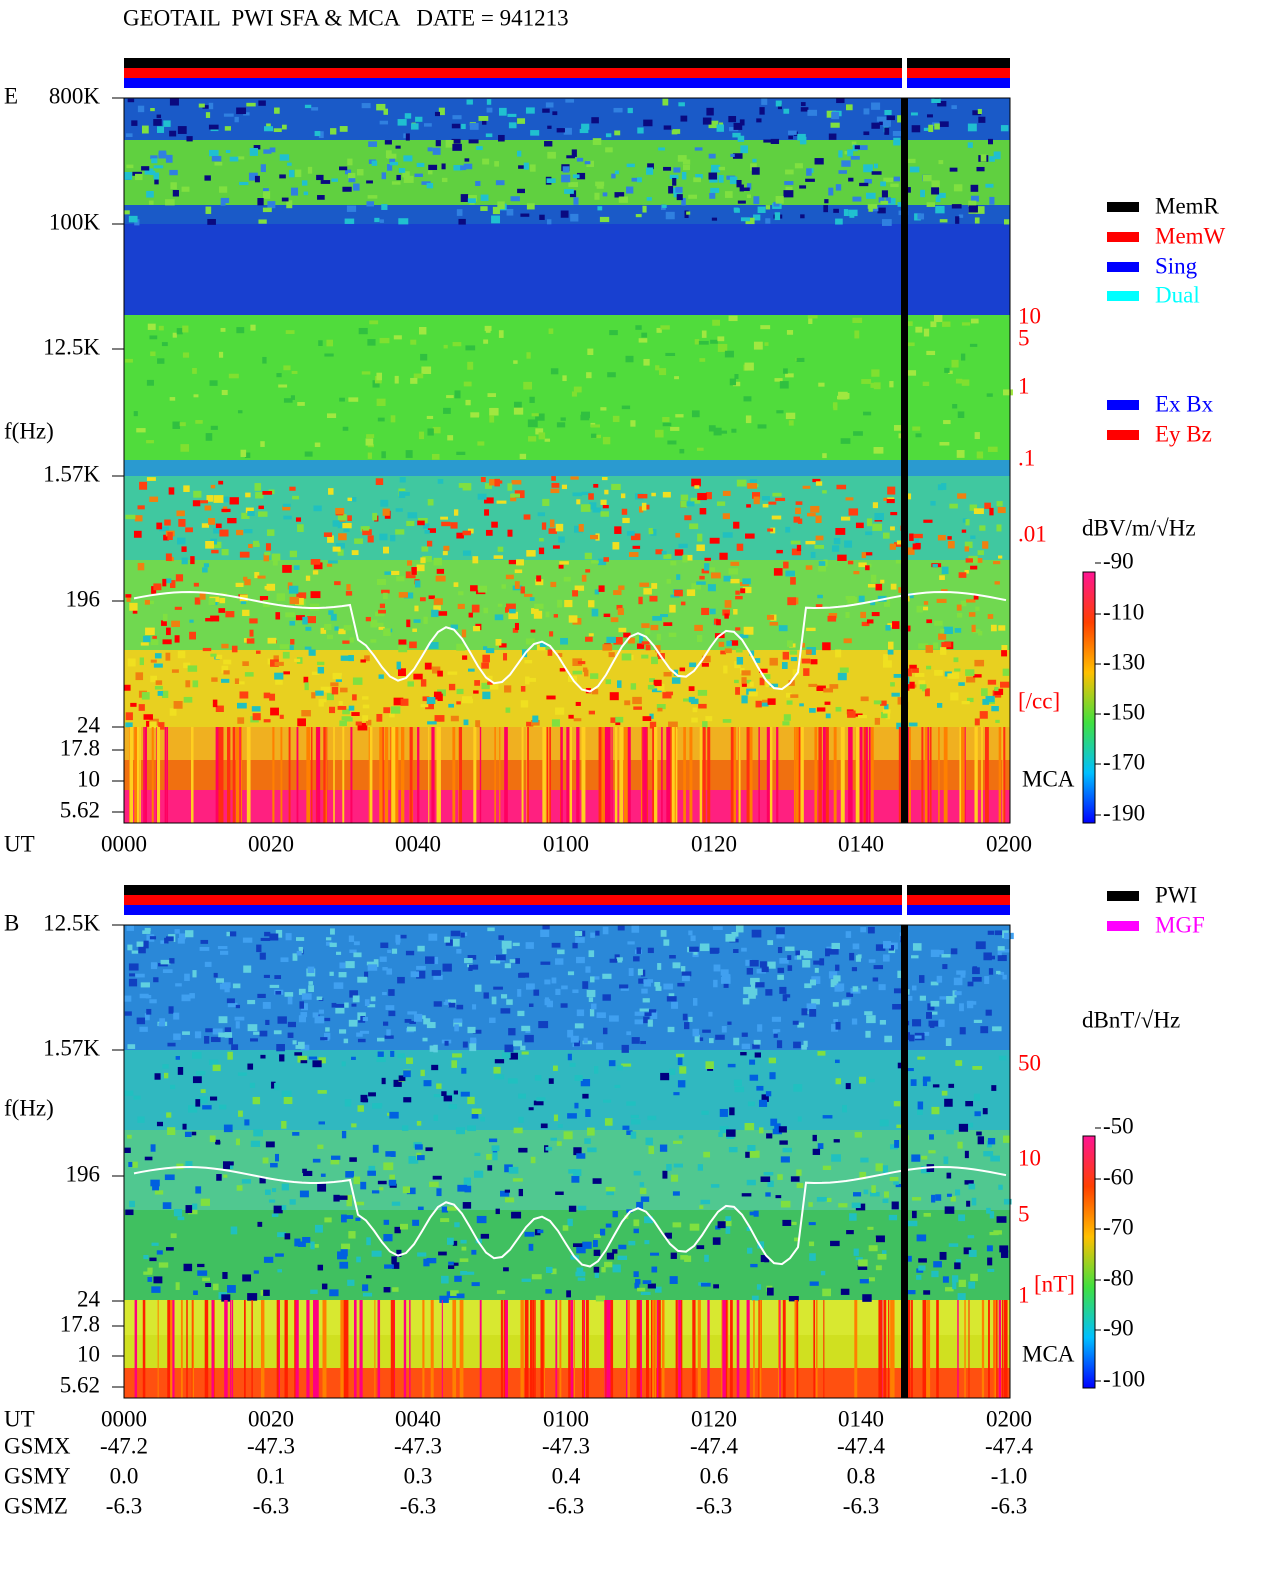 This screenshot has height=1593, width=1280. Describe the element at coordinates (904, 73) in the screenshot. I see `status-gap` at that location.